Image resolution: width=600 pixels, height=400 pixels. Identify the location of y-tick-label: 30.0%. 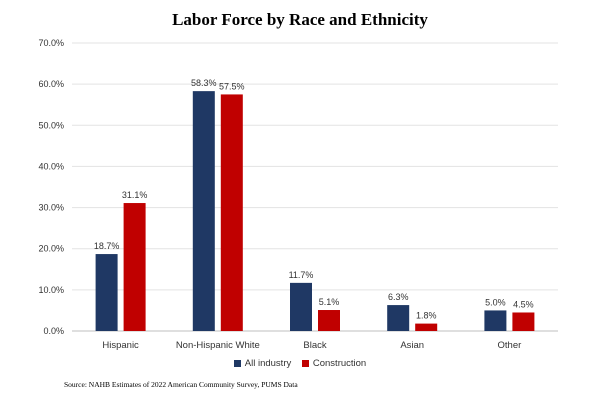
(51, 208).